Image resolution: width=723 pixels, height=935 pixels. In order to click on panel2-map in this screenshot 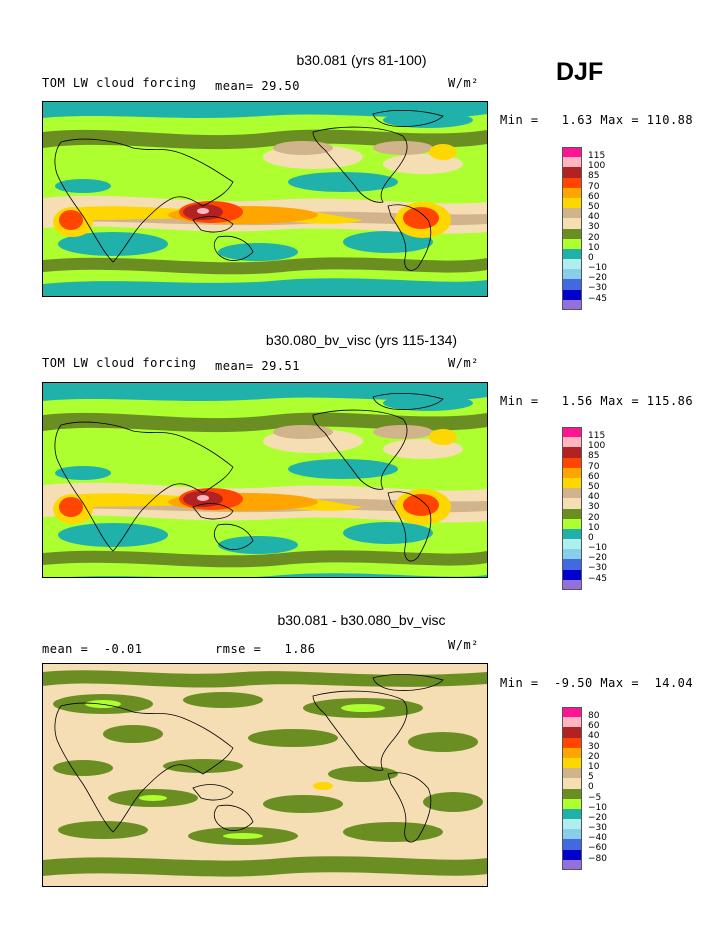, I will do `click(265, 480)`.